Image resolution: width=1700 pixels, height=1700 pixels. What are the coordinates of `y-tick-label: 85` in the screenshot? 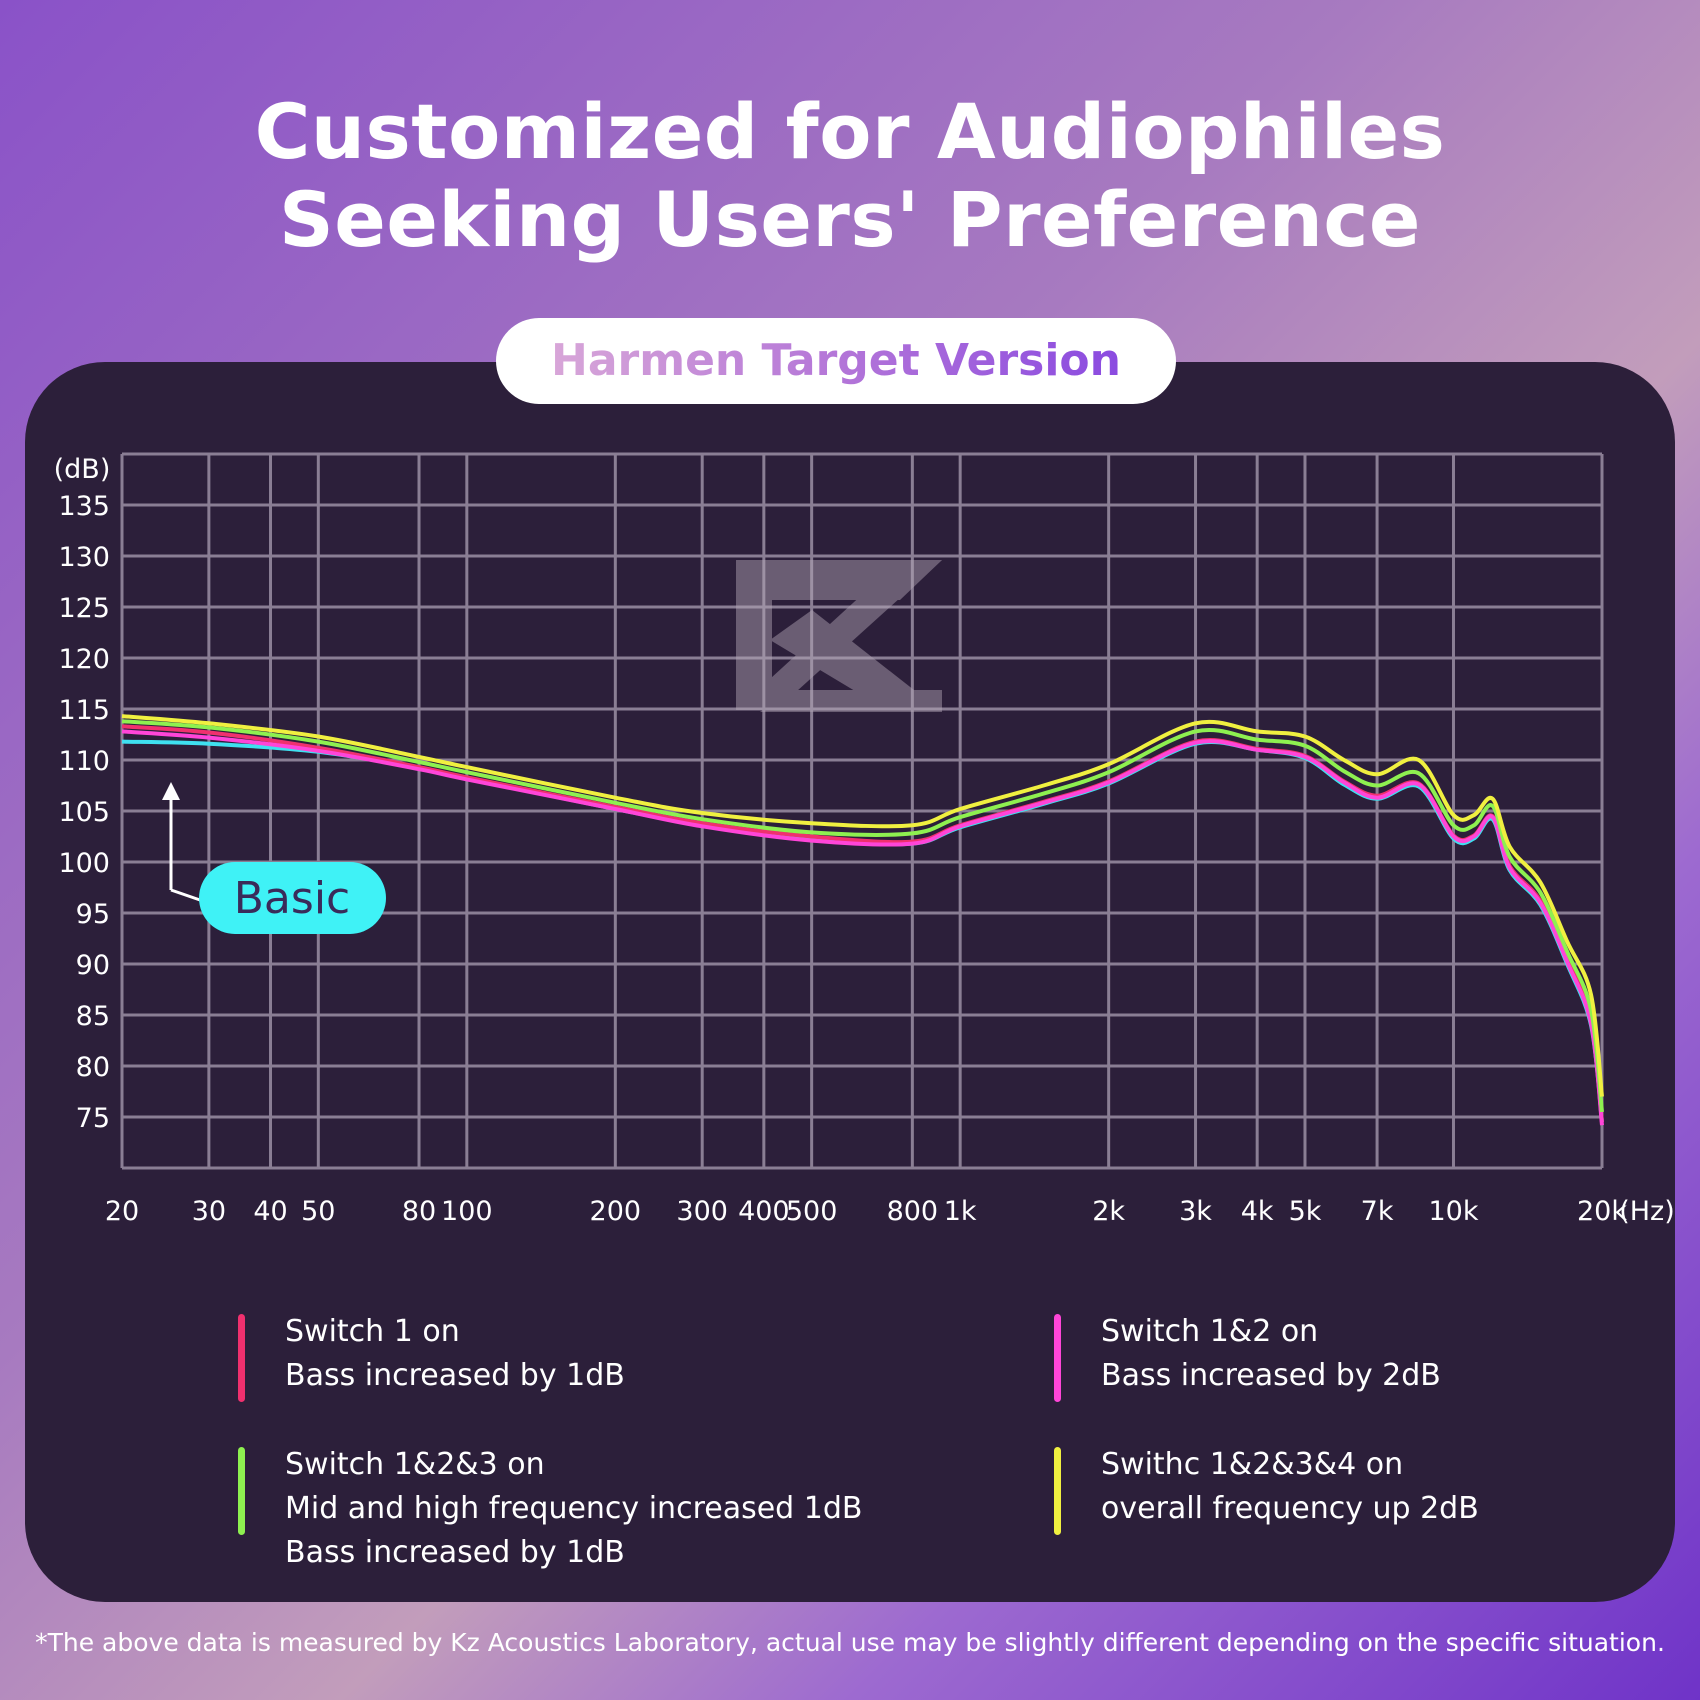 It's located at (93, 1016).